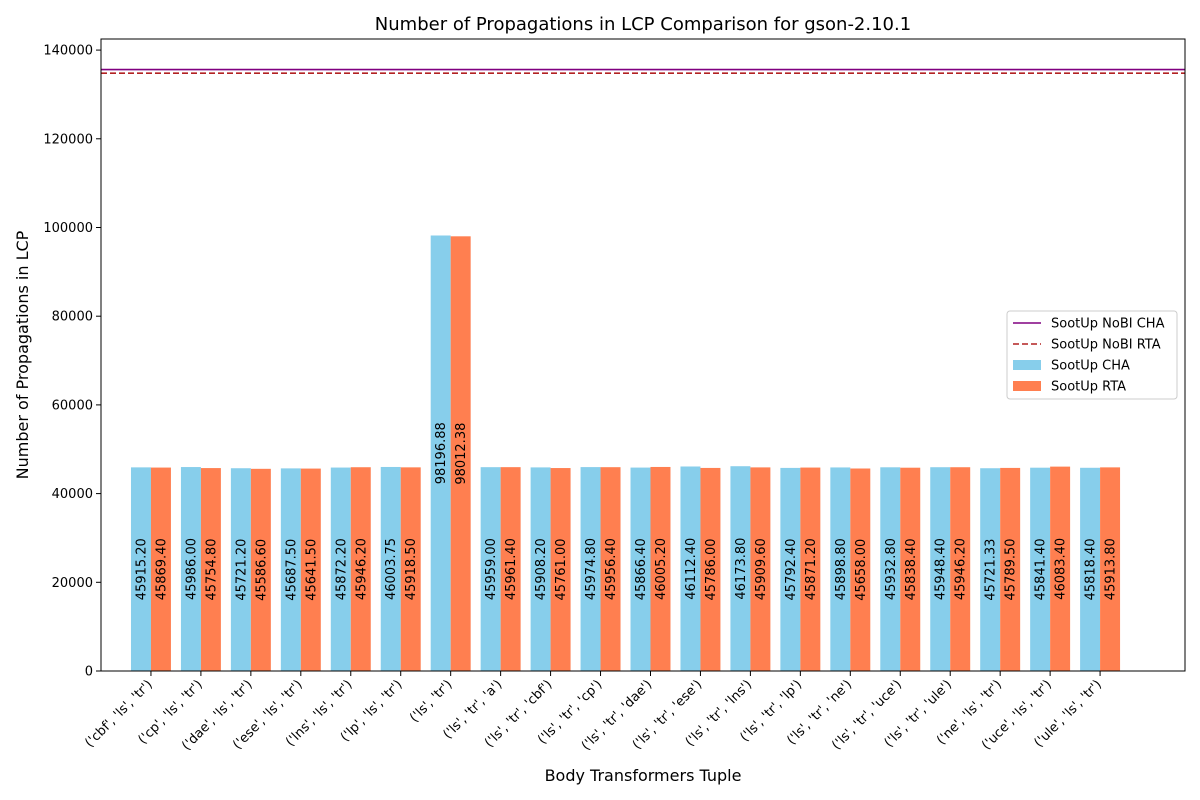 This screenshot has width=1200, height=800. Describe the element at coordinates (72, 317) in the screenshot. I see `y-tick-label: 80000` at that location.